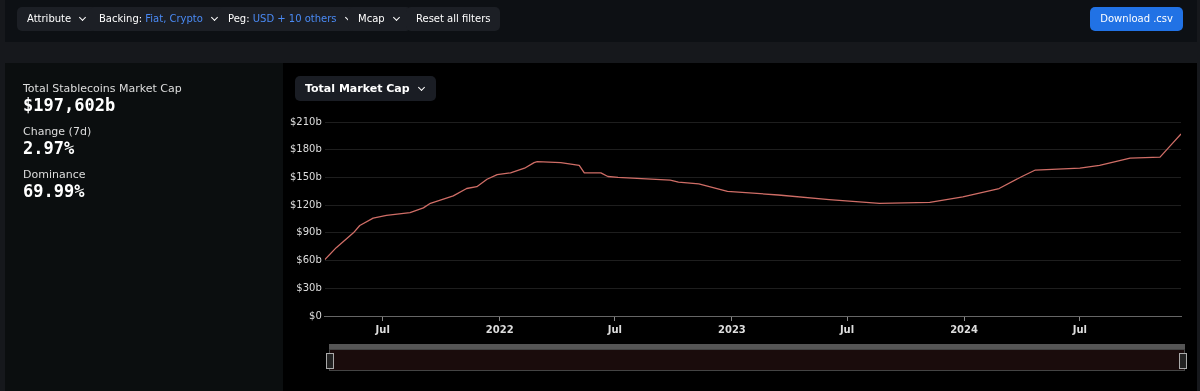 The width and height of the screenshot is (1200, 391). What do you see at coordinates (453, 18) in the screenshot?
I see `text: Reset all filters` at bounding box center [453, 18].